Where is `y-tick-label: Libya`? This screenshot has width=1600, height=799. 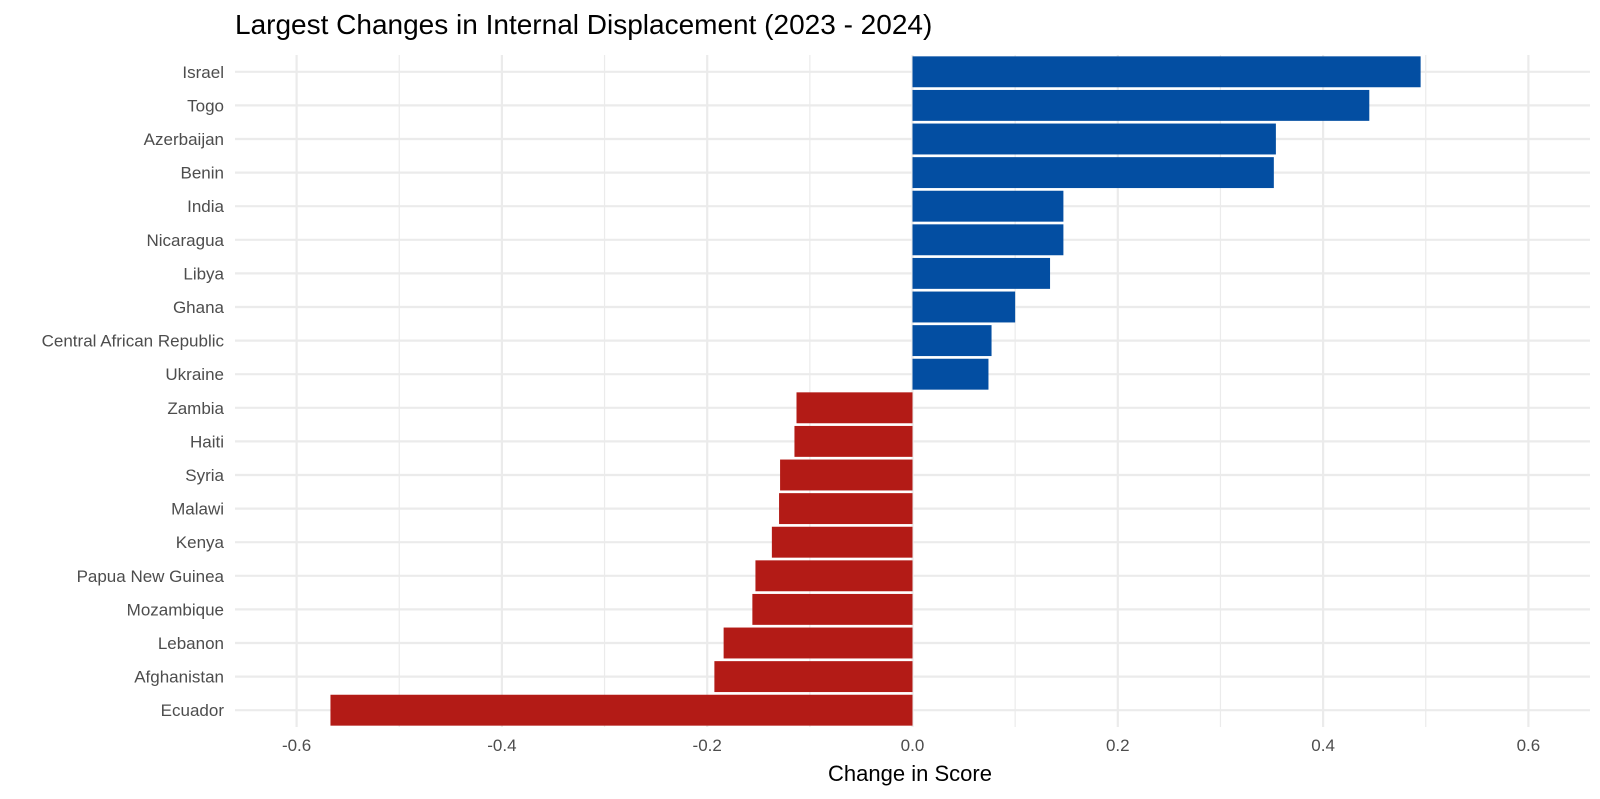
y-tick-label: Libya is located at coordinates (203, 273).